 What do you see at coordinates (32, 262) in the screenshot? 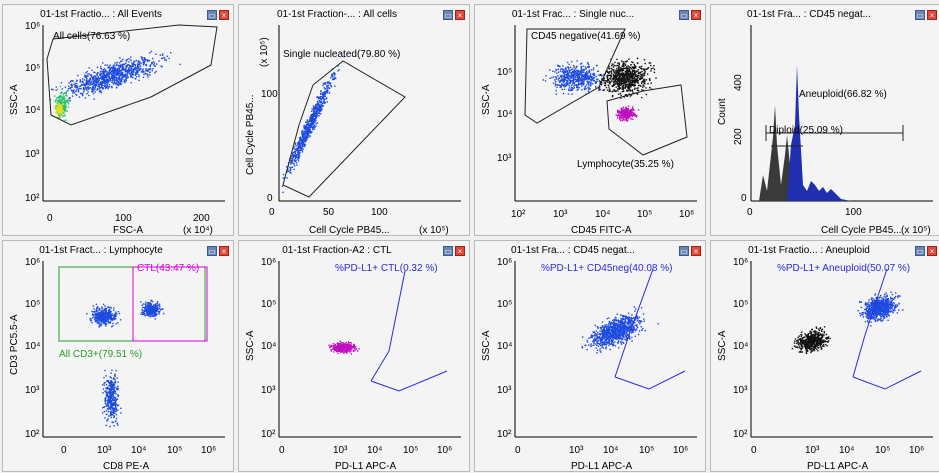
I see `tick-label: 10⁶` at bounding box center [32, 262].